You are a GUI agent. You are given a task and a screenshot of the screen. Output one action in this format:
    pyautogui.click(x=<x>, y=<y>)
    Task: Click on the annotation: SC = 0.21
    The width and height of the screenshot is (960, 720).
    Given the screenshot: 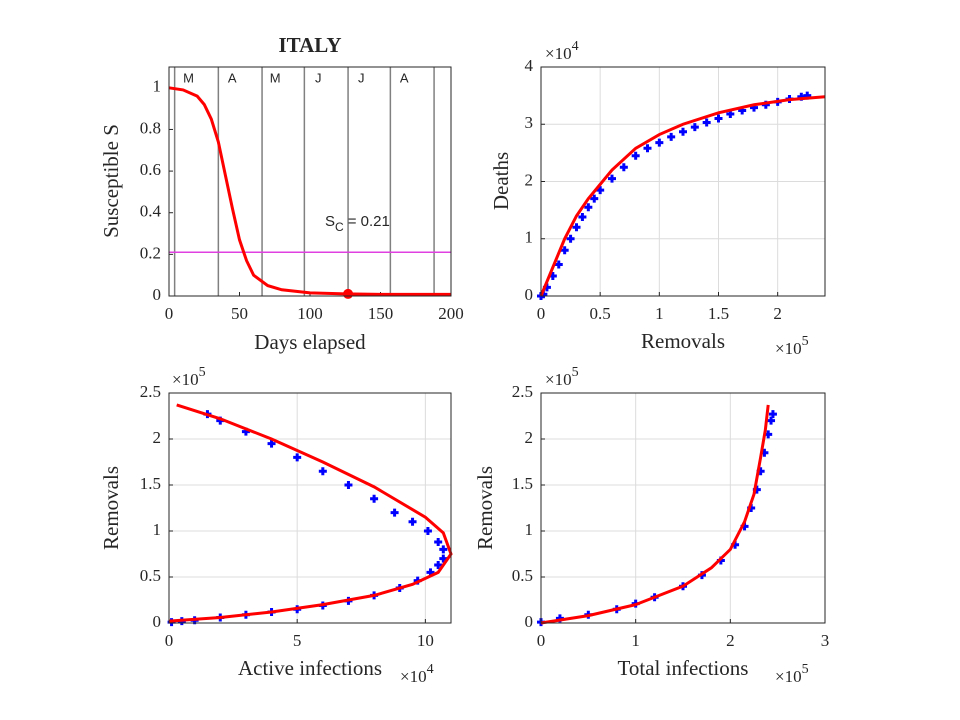 What is the action you would take?
    pyautogui.click(x=357, y=223)
    